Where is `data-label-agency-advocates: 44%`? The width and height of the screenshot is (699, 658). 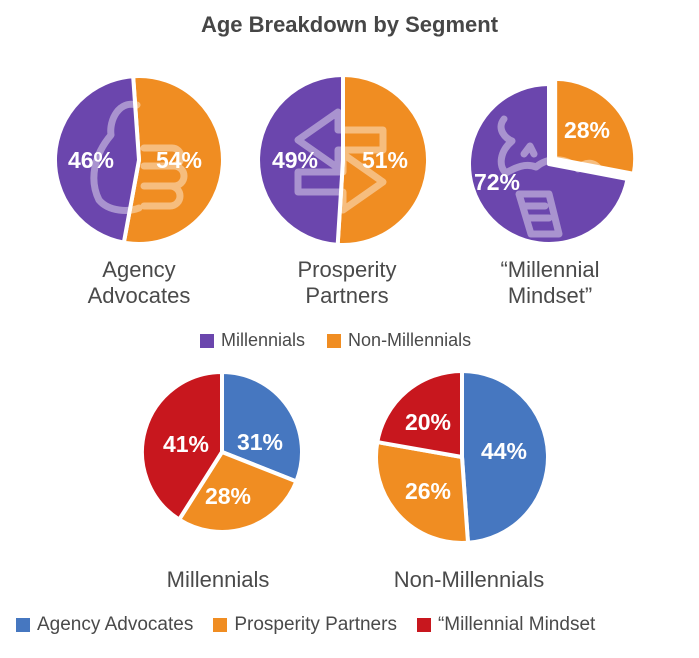 data-label-agency-advocates: 44% is located at coordinates (504, 451).